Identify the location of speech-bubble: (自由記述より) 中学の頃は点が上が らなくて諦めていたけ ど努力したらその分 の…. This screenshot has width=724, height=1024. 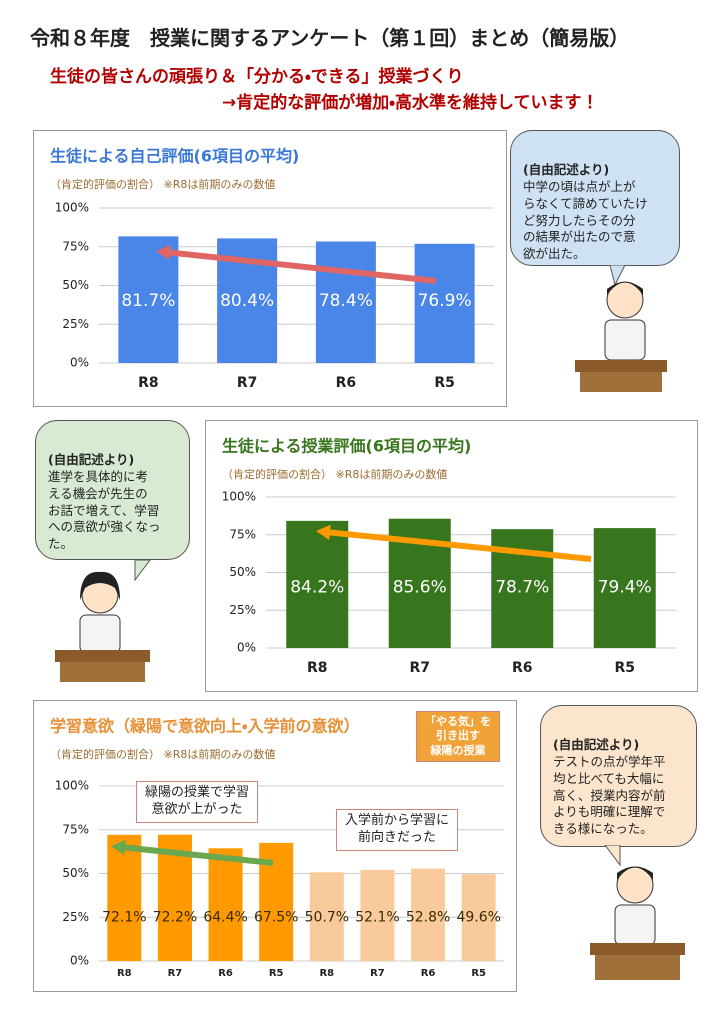
(595, 198).